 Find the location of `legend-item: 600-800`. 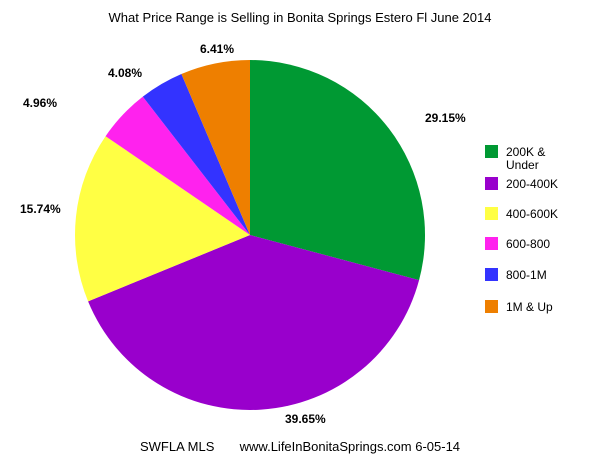

legend-item: 600-800 is located at coordinates (517, 244).